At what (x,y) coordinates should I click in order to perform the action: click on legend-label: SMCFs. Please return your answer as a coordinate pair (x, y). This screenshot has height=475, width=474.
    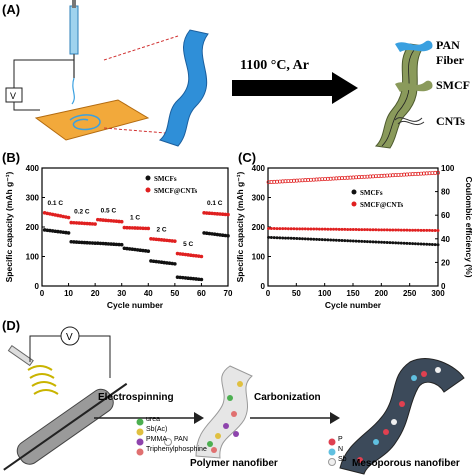
    Looking at the image, I should click on (371, 193).